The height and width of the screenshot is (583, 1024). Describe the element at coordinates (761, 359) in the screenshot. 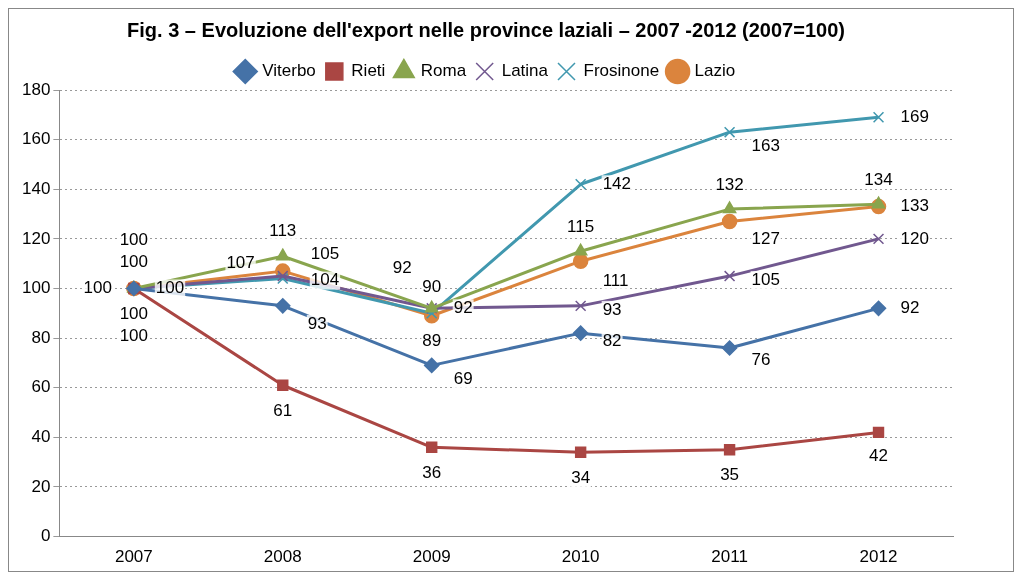

I see `data-label: 76` at that location.